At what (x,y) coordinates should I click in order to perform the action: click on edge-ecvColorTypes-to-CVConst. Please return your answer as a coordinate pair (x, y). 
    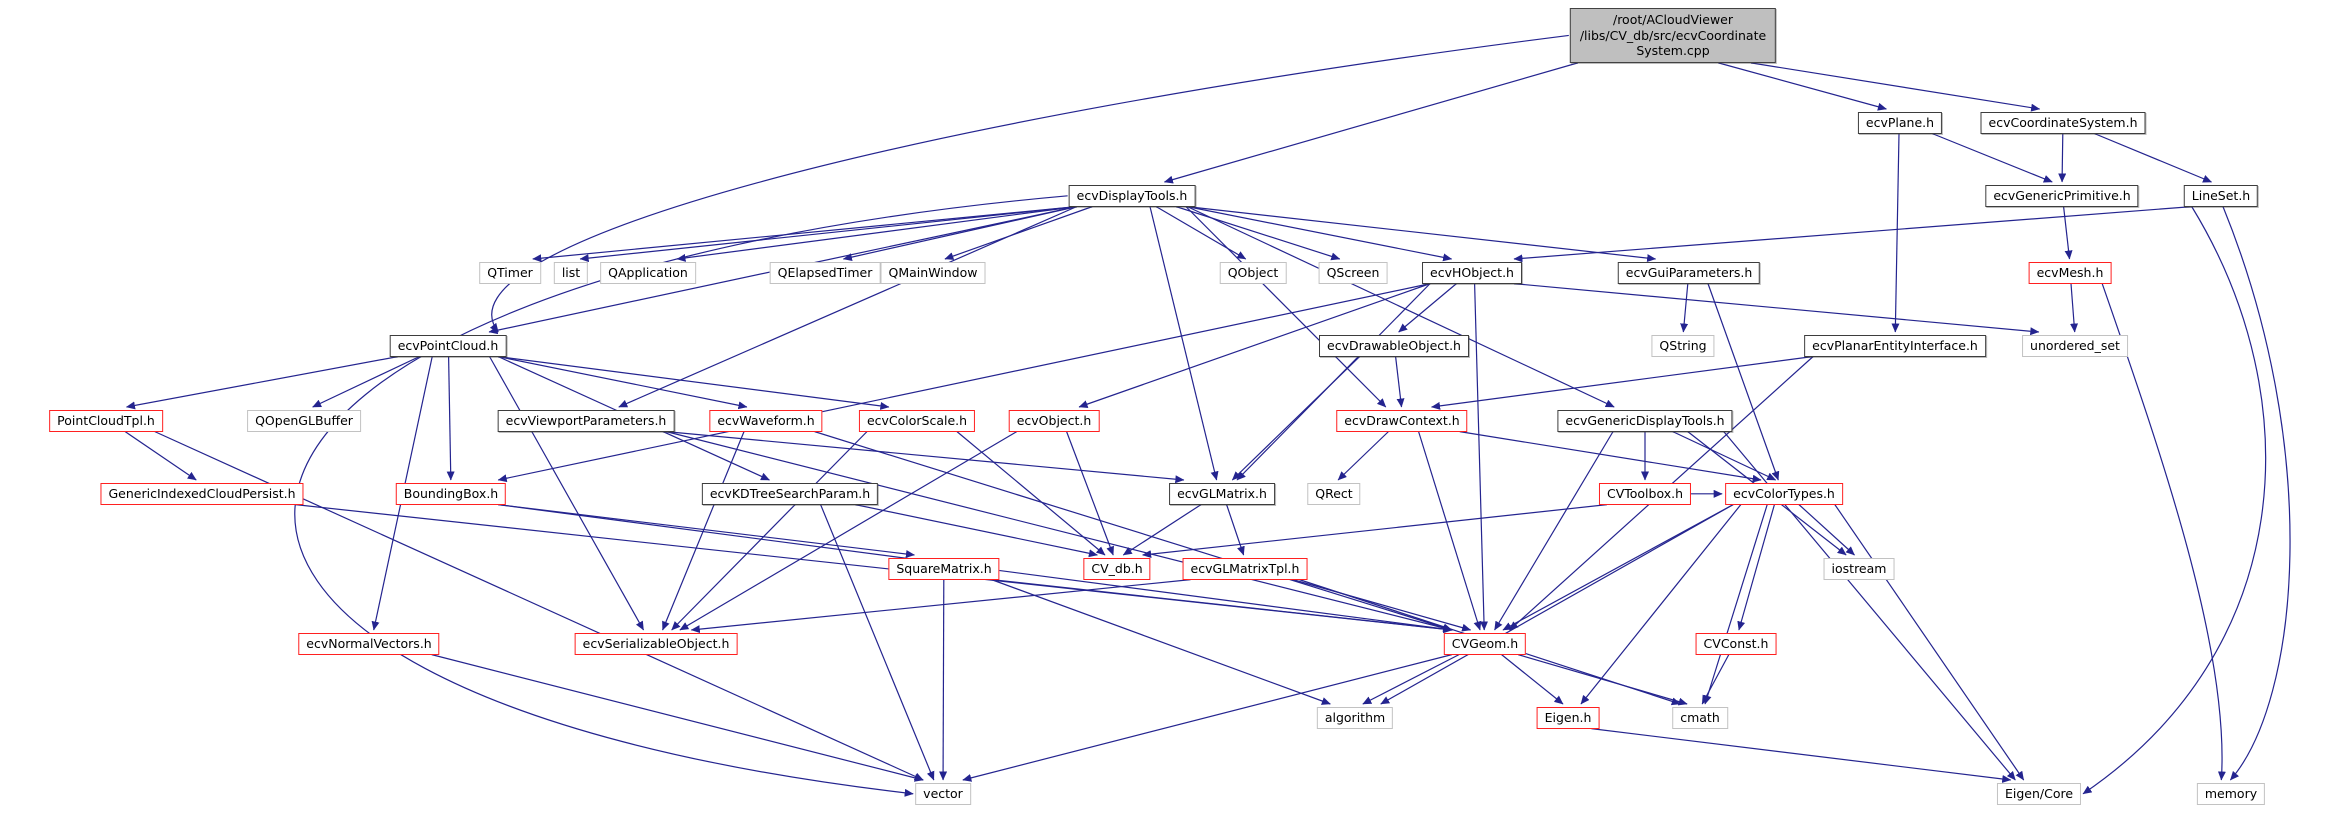
    Looking at the image, I should click on (1756, 567).